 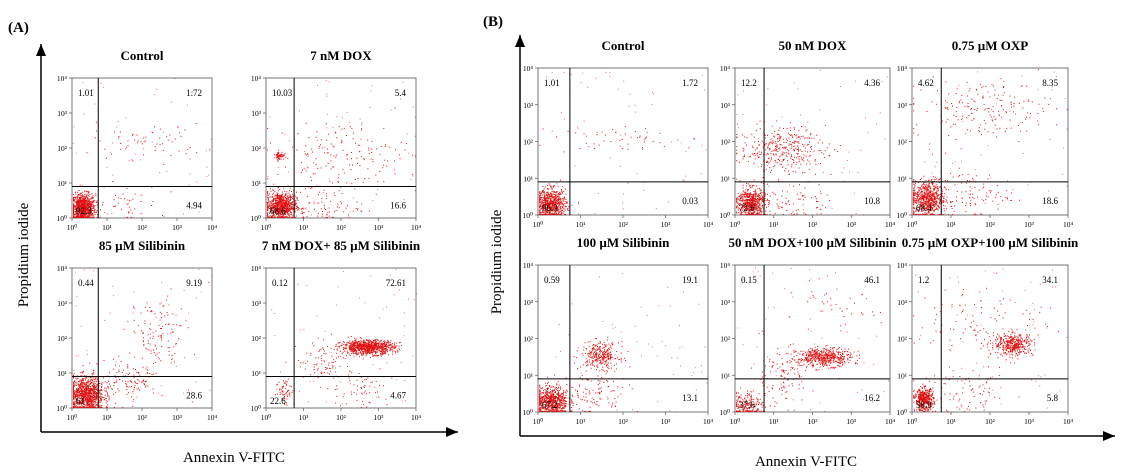 I want to click on quadrant-lower-left-percent: 92.3, so click(x=84, y=211).